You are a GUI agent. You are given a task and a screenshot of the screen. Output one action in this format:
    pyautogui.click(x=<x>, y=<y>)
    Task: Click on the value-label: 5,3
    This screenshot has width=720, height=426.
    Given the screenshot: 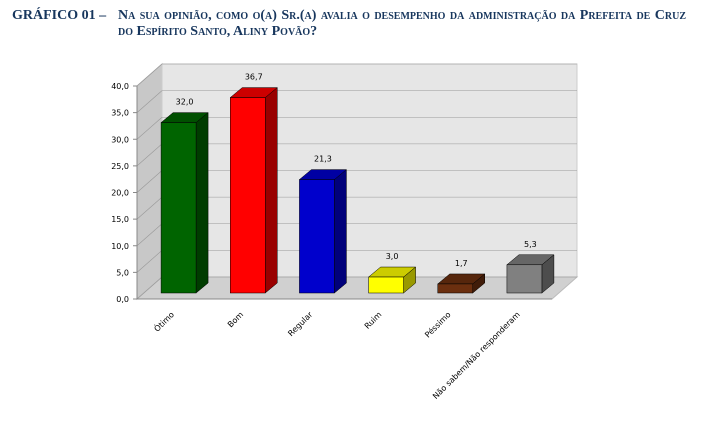 What is the action you would take?
    pyautogui.click(x=530, y=244)
    